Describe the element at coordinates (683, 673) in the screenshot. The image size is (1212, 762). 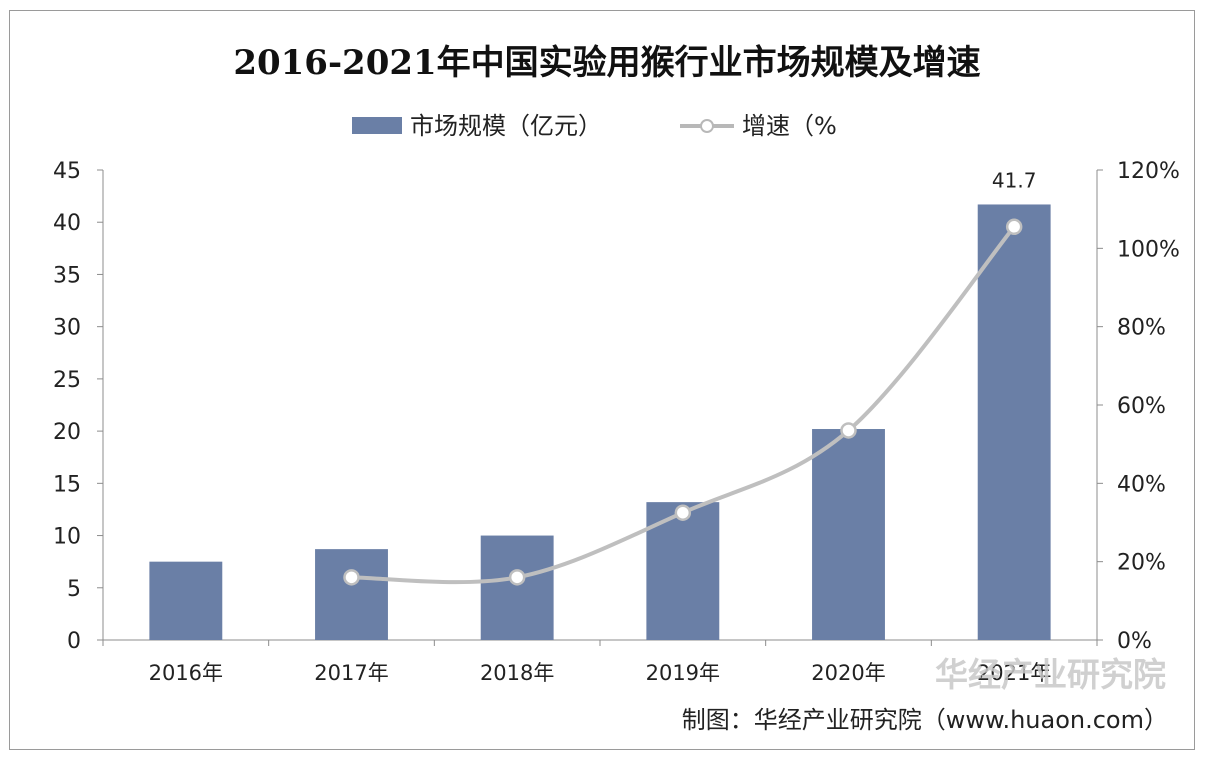
I see `x-tick-label: 2019年` at that location.